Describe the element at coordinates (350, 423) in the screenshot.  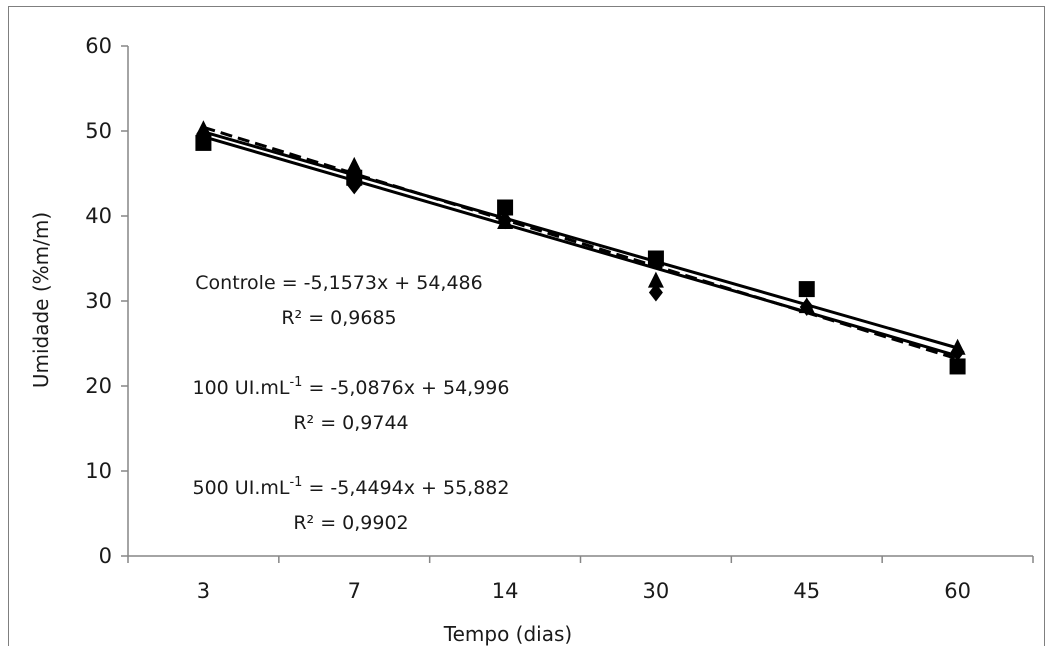
I see `r2-100ui: R² = 0,9744` at that location.